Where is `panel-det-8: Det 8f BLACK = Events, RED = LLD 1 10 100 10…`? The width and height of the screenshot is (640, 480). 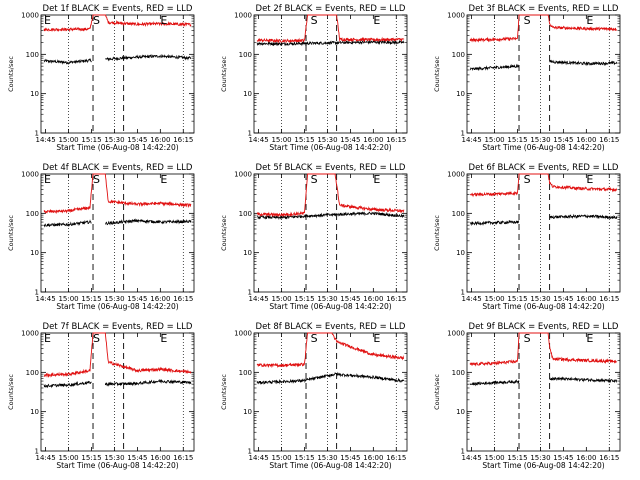
panel-det-8: Det 8f BLACK = Events, RED = LLD 1 10 100 10… is located at coordinates (314, 396).